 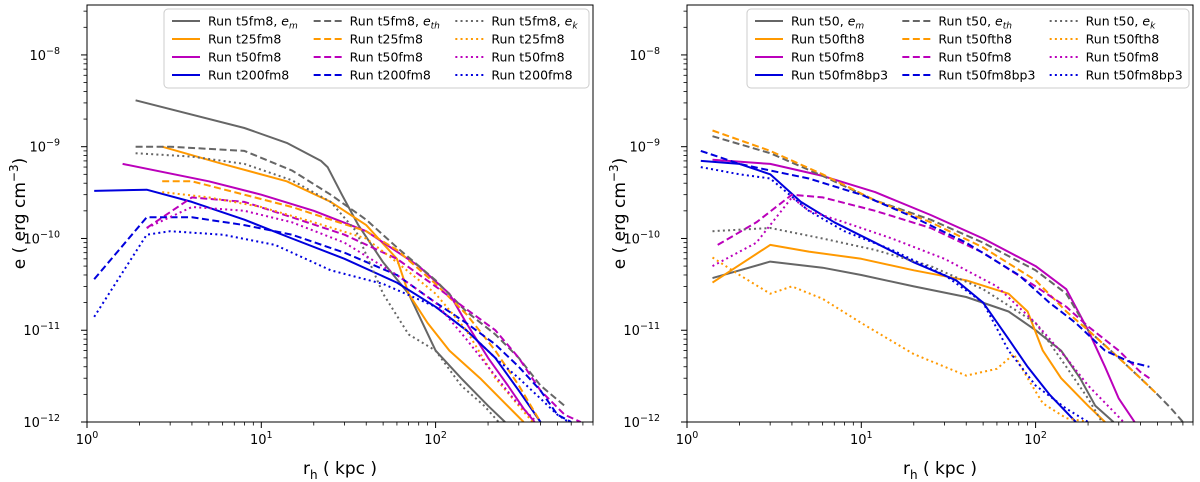 I want to click on legend-label-s9: Run t25fm8, so click(x=527, y=39).